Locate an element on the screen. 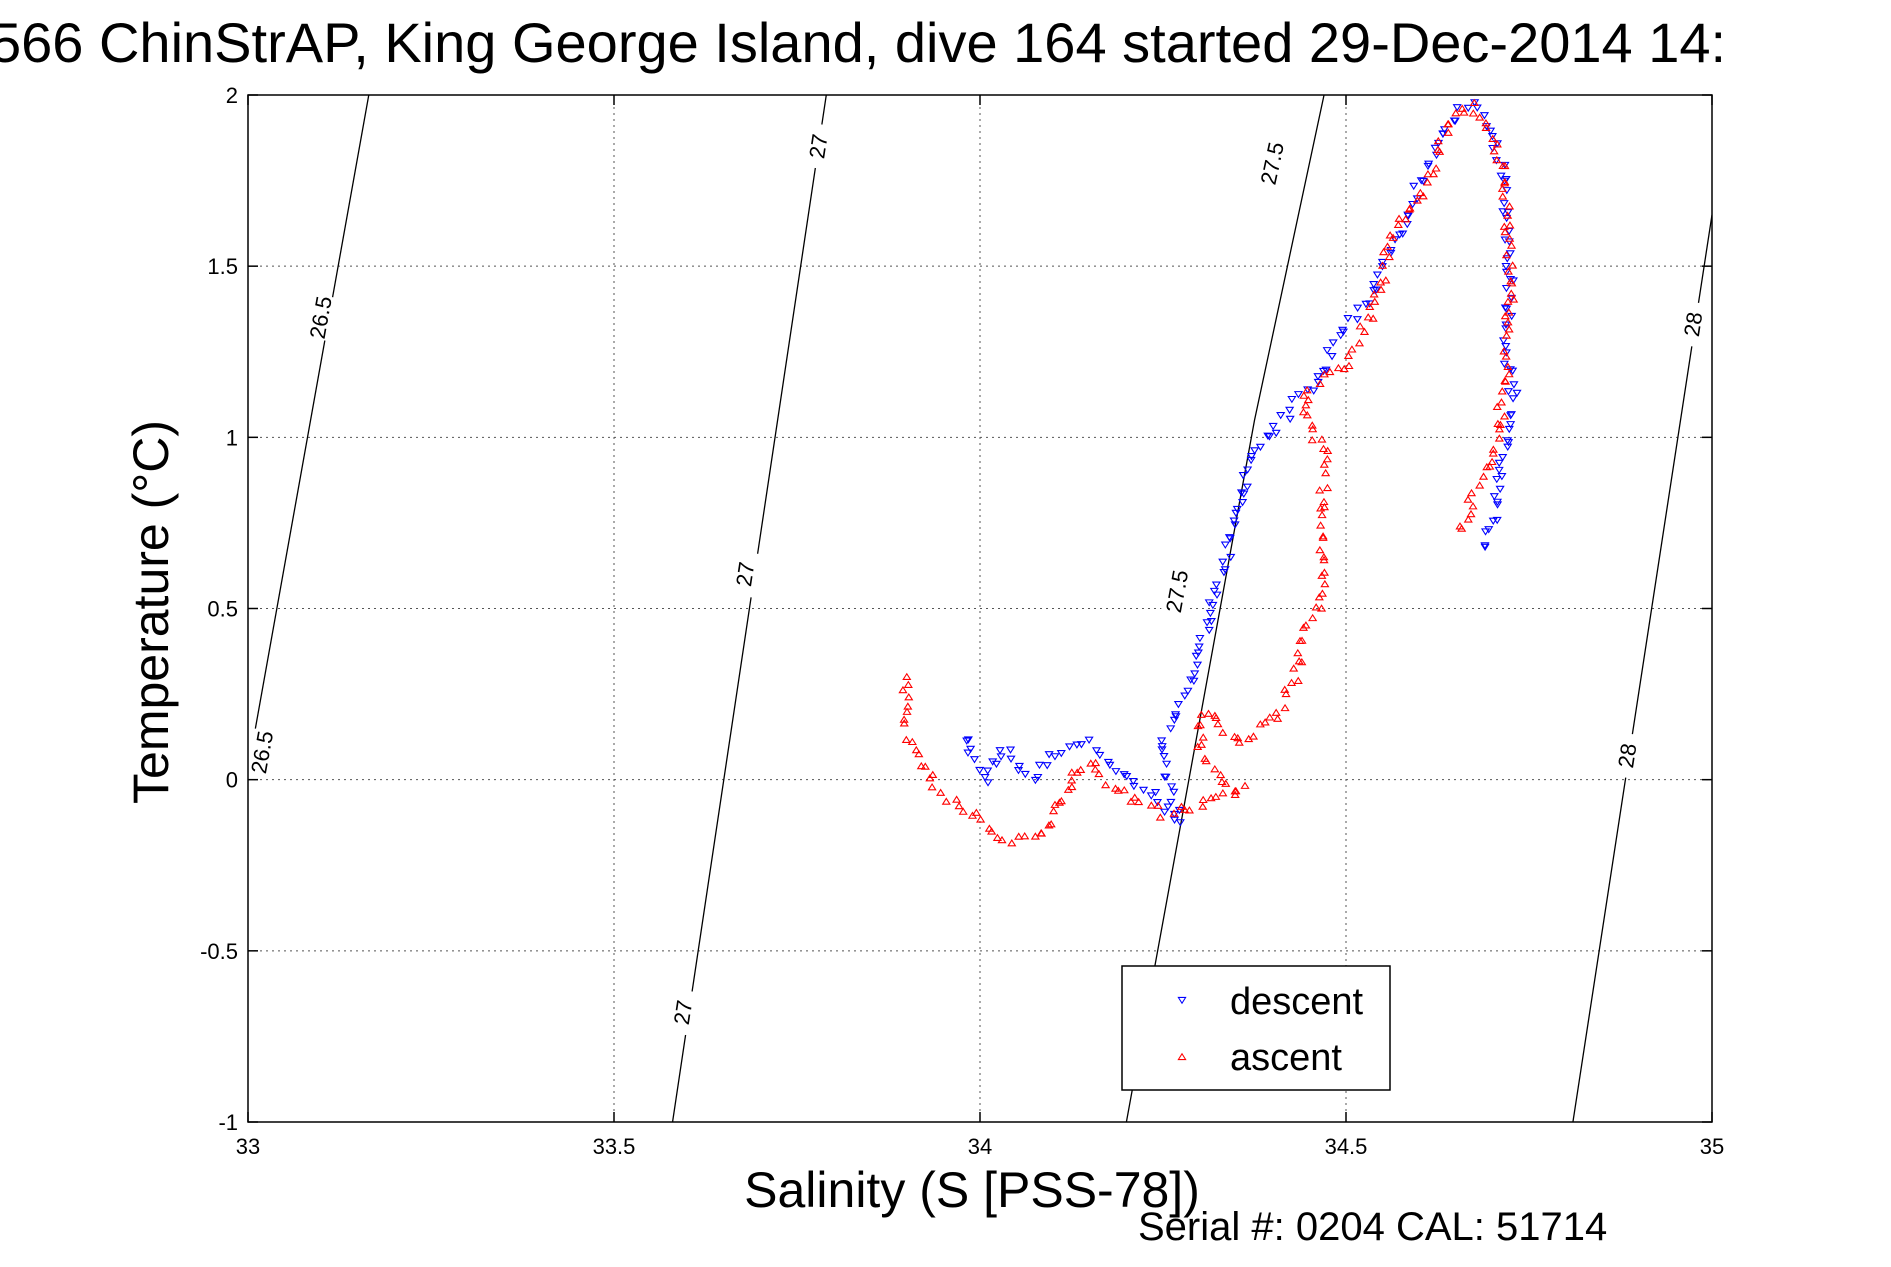  legend-label-ascent: ascent is located at coordinates (1286, 1058).